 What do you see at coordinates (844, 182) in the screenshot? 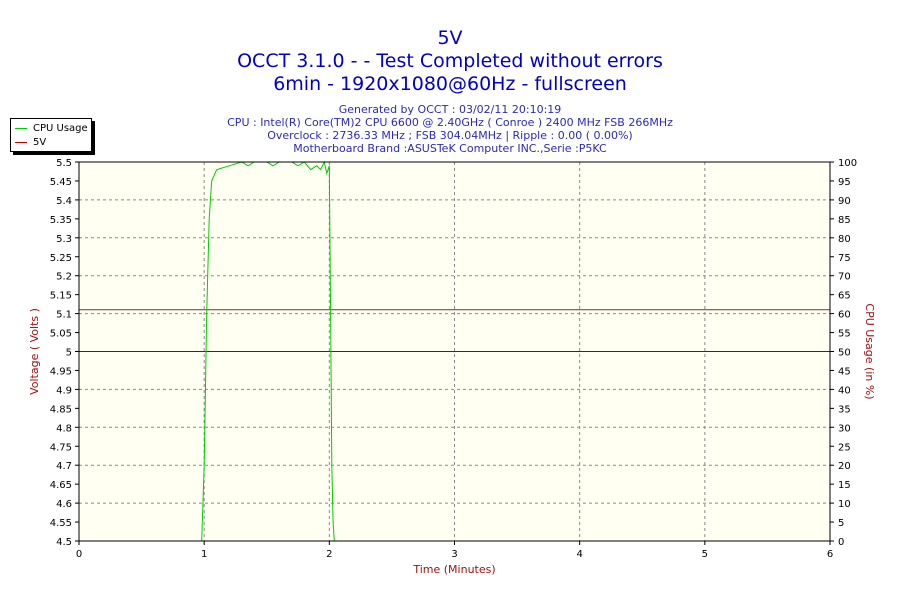
I see `y-right-tick-label: 95` at bounding box center [844, 182].